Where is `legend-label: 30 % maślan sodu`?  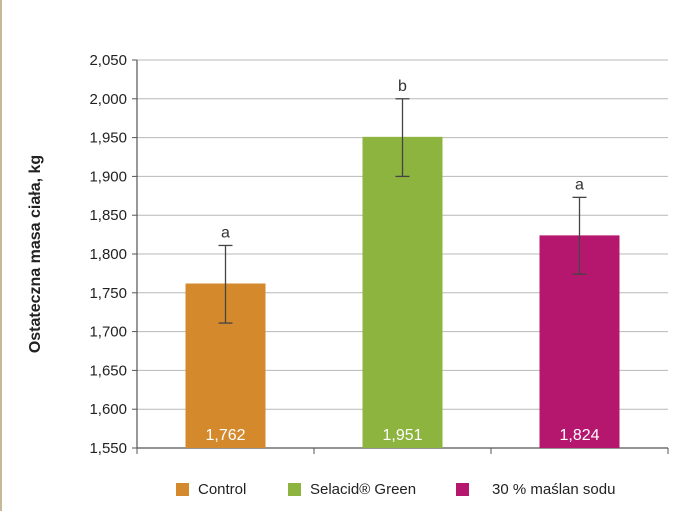 legend-label: 30 % maślan sodu is located at coordinates (553, 489).